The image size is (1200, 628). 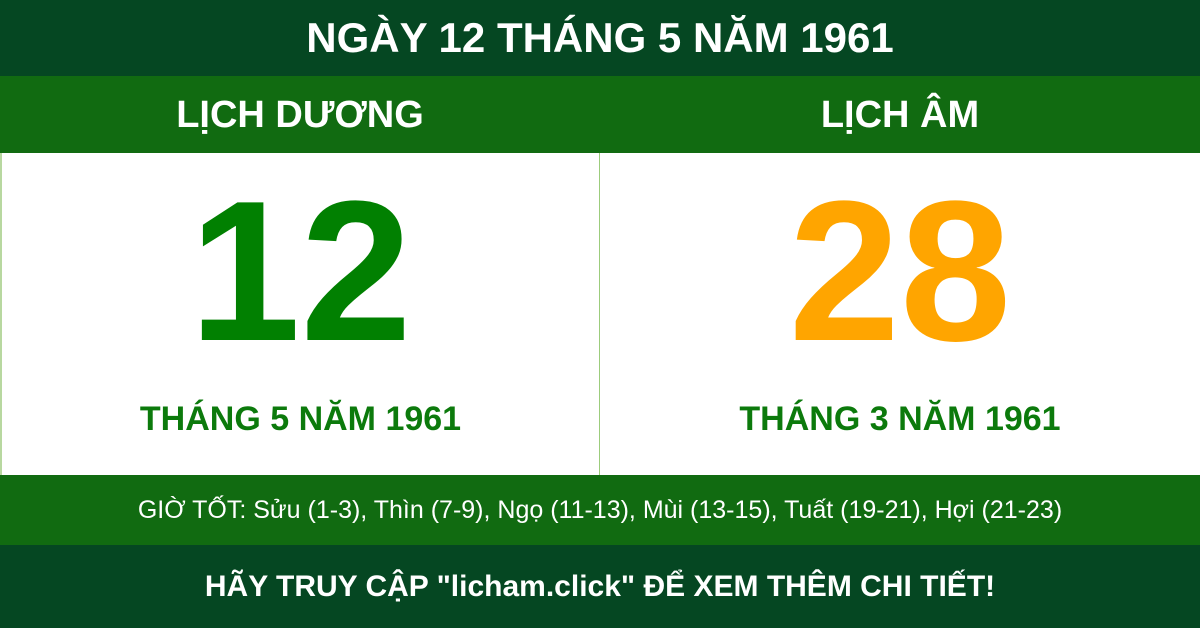 I want to click on solar-heading: LỊCH DƯƠNG, so click(x=300, y=114).